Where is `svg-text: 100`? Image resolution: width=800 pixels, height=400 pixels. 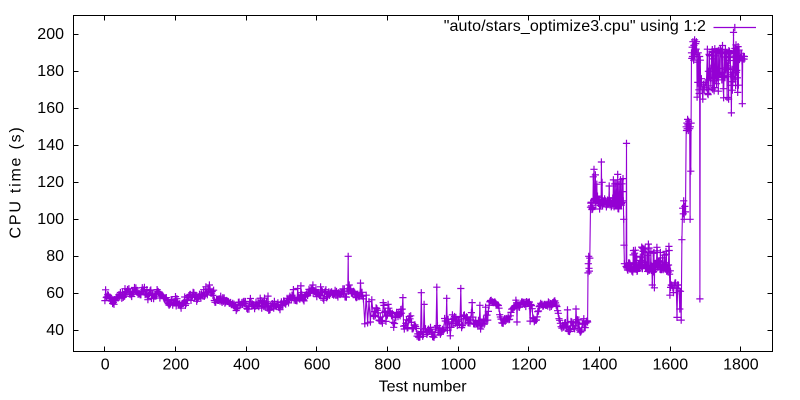
svg-text: 100 is located at coordinates (50, 219).